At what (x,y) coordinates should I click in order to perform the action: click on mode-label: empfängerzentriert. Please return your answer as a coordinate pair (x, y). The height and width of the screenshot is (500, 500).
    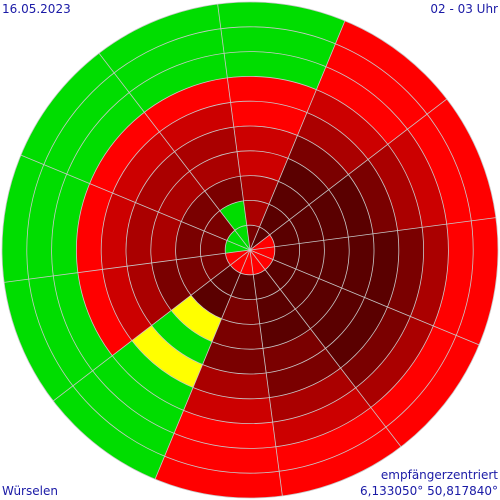
    Looking at the image, I should click on (439, 475).